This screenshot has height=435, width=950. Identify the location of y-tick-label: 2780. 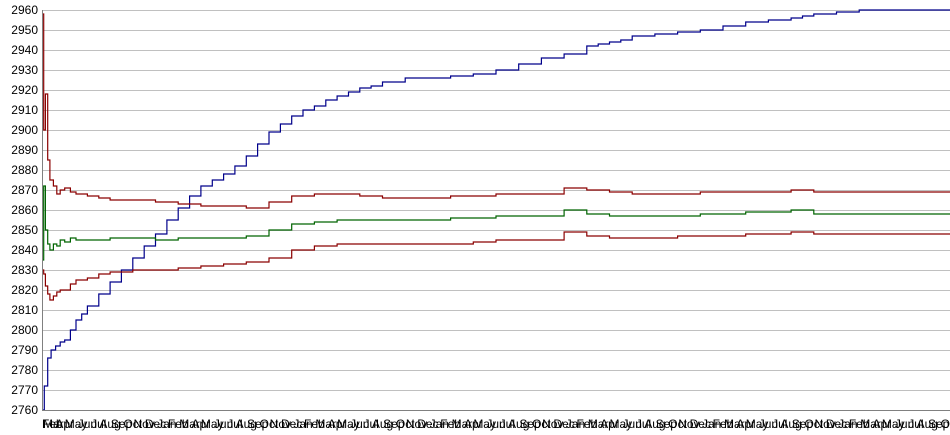
(24, 370).